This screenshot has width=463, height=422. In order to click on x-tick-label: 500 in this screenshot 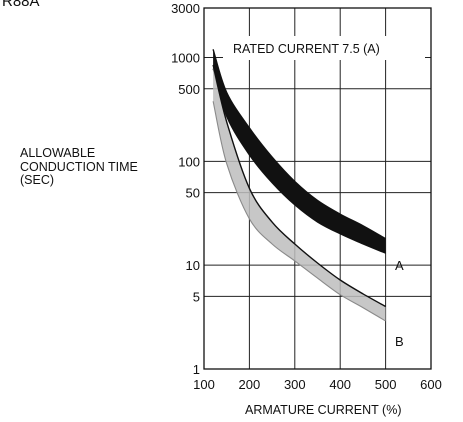, I will do `click(386, 384)`.